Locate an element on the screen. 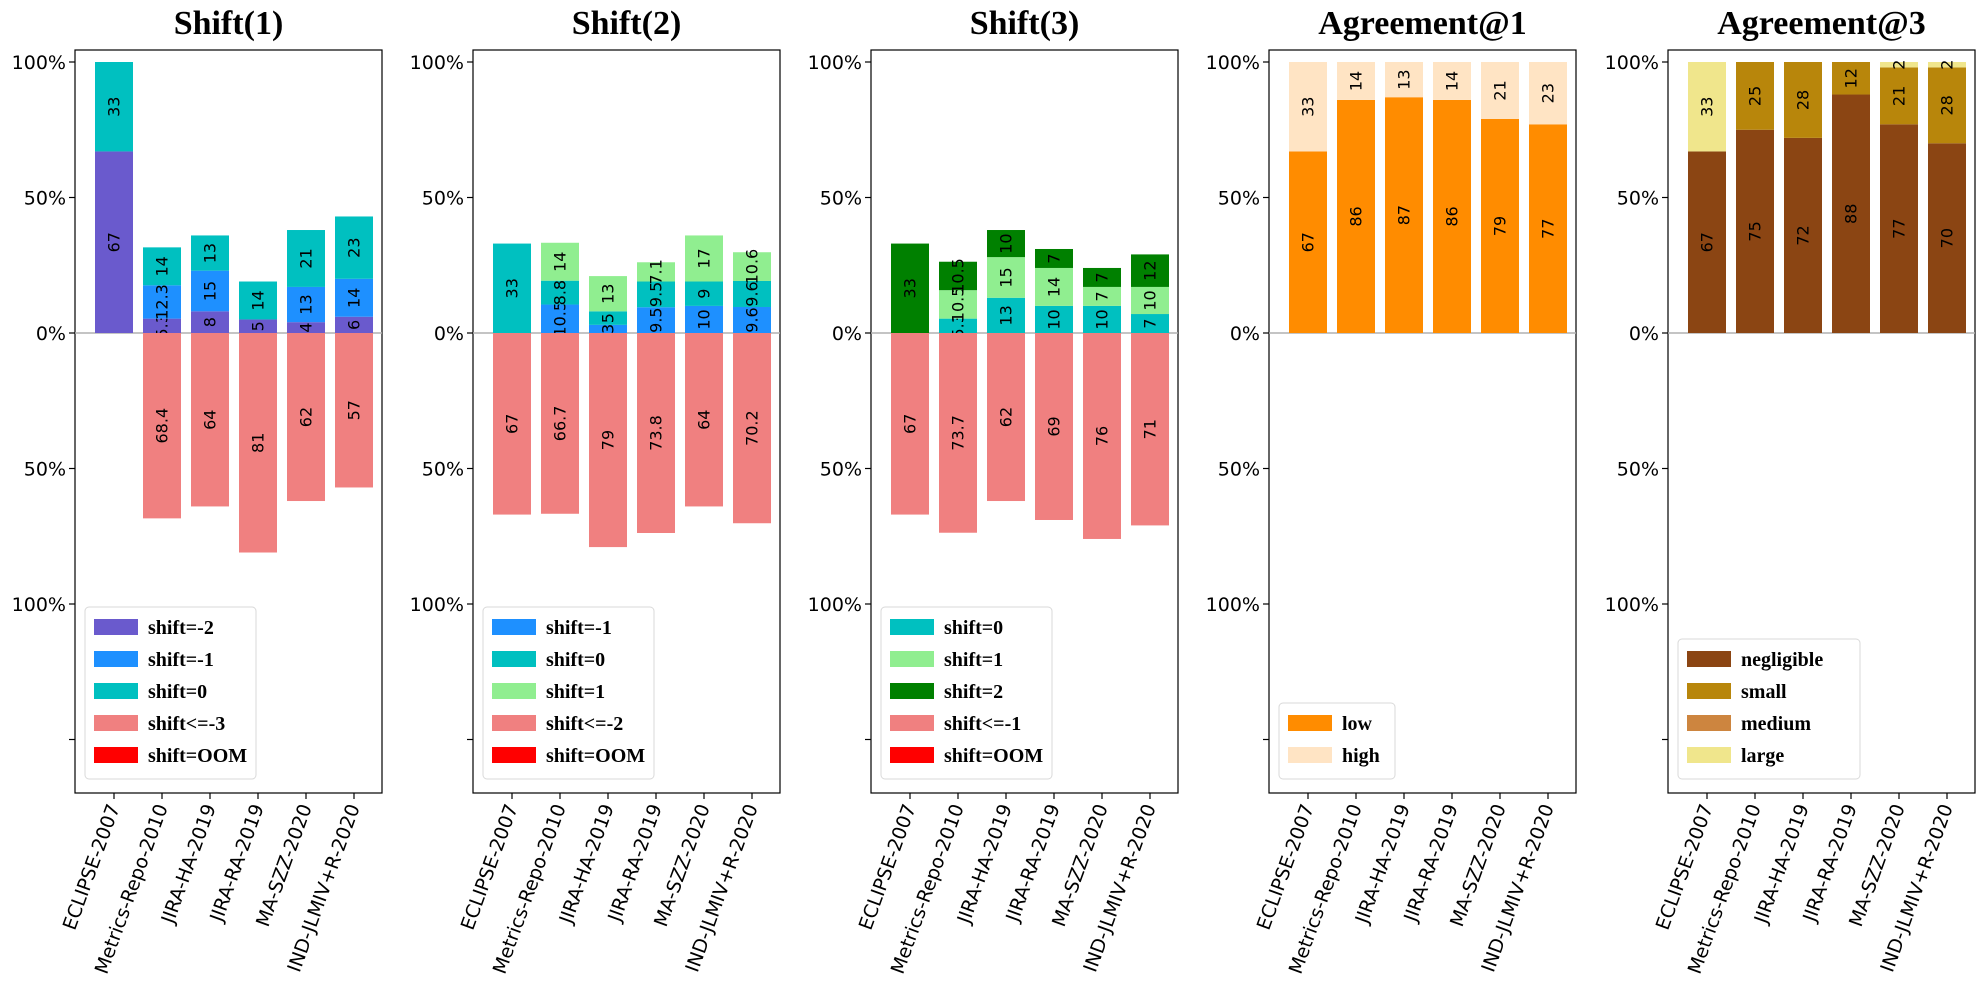 The image size is (1985, 994). legend: shift=-1 shift=0 shift=1 shift<=-2 shift=OOM is located at coordinates (568, 693).